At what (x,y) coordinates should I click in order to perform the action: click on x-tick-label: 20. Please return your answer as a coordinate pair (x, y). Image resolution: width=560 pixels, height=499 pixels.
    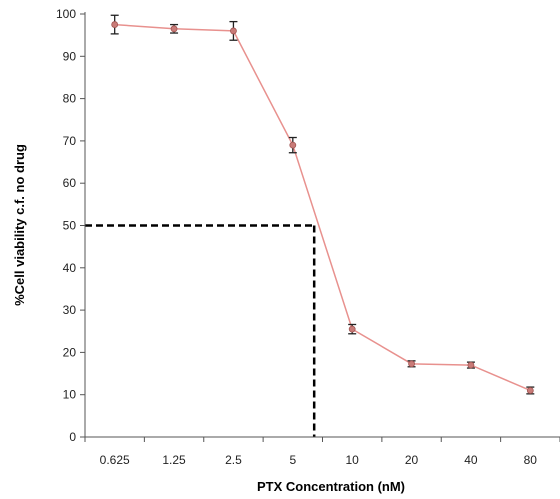
    Looking at the image, I should click on (412, 460).